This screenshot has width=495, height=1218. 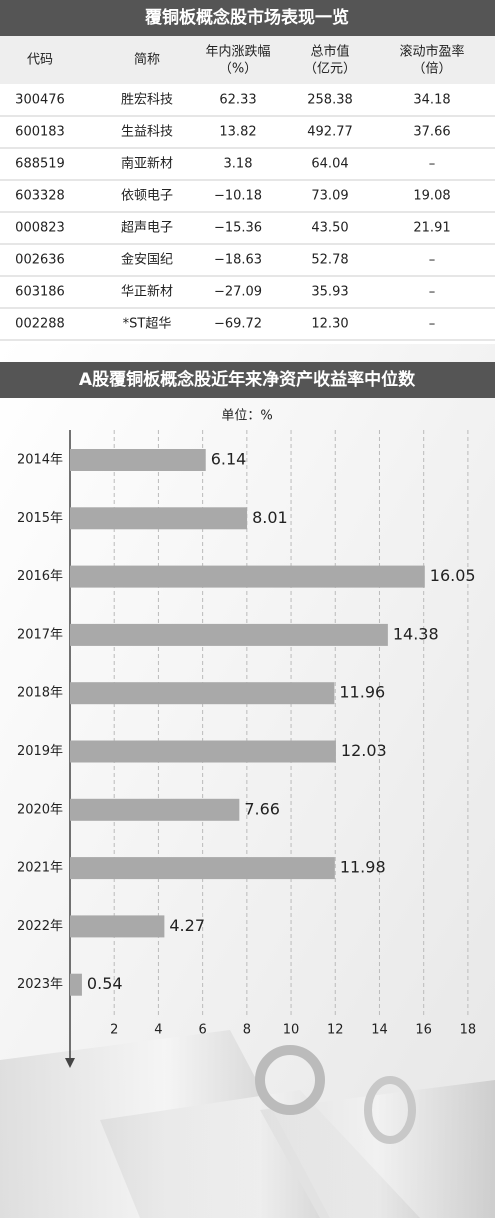 I want to click on table-header: 代码, so click(x=40, y=60).